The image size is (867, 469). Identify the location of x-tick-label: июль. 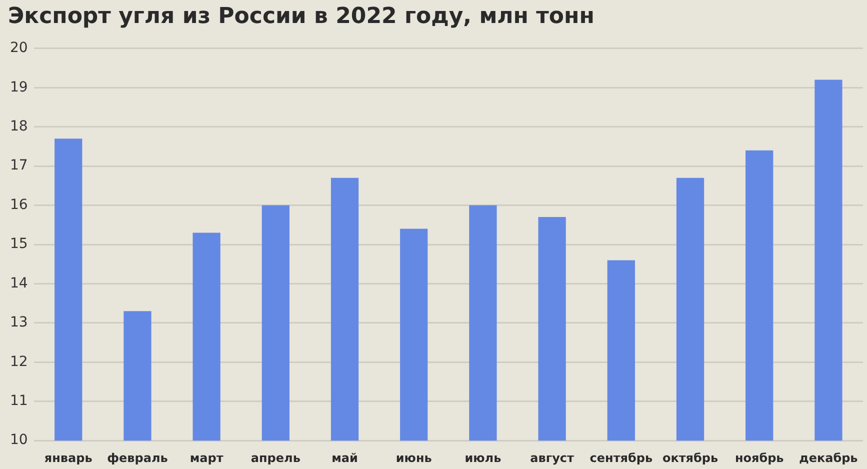
(483, 457).